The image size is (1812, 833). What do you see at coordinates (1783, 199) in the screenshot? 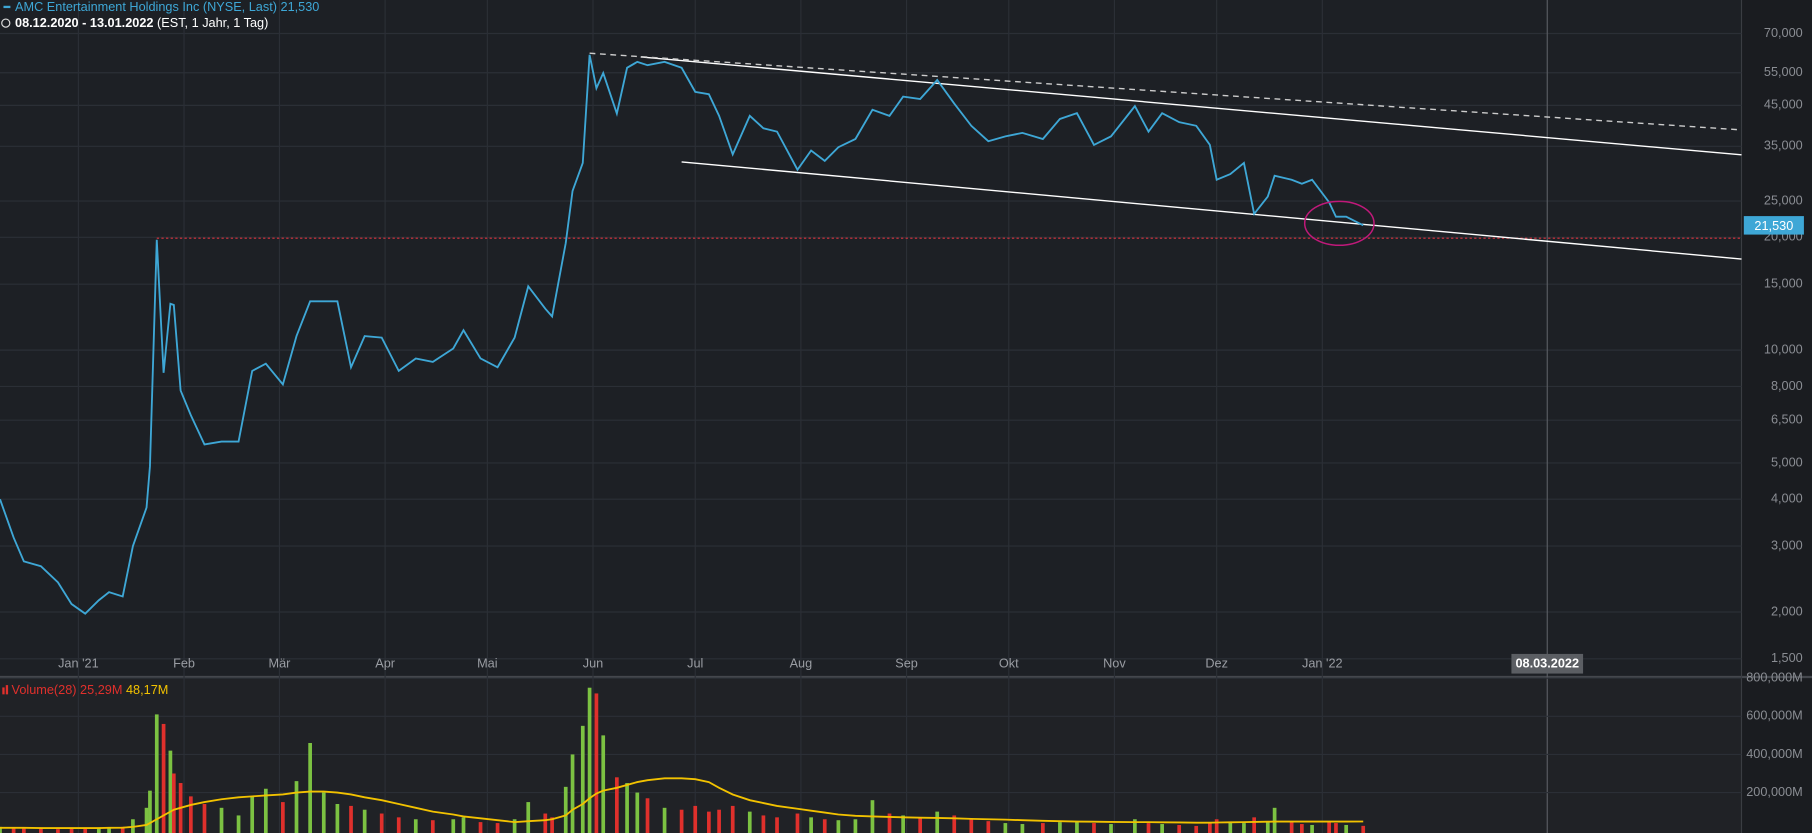
I see `y-tick-label: 25,000` at bounding box center [1783, 199].